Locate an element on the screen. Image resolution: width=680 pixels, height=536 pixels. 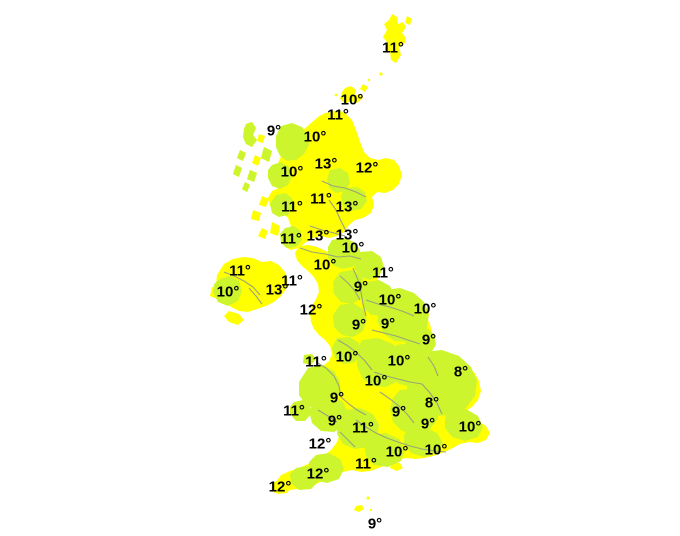
shetland-land is located at coordinates (394, 38).